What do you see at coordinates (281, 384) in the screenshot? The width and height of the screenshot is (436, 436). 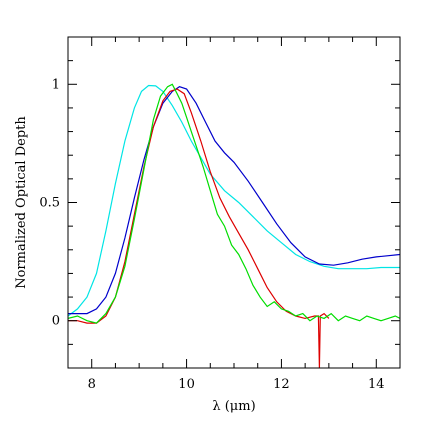 I see `x-tick-label: 12` at bounding box center [281, 384].